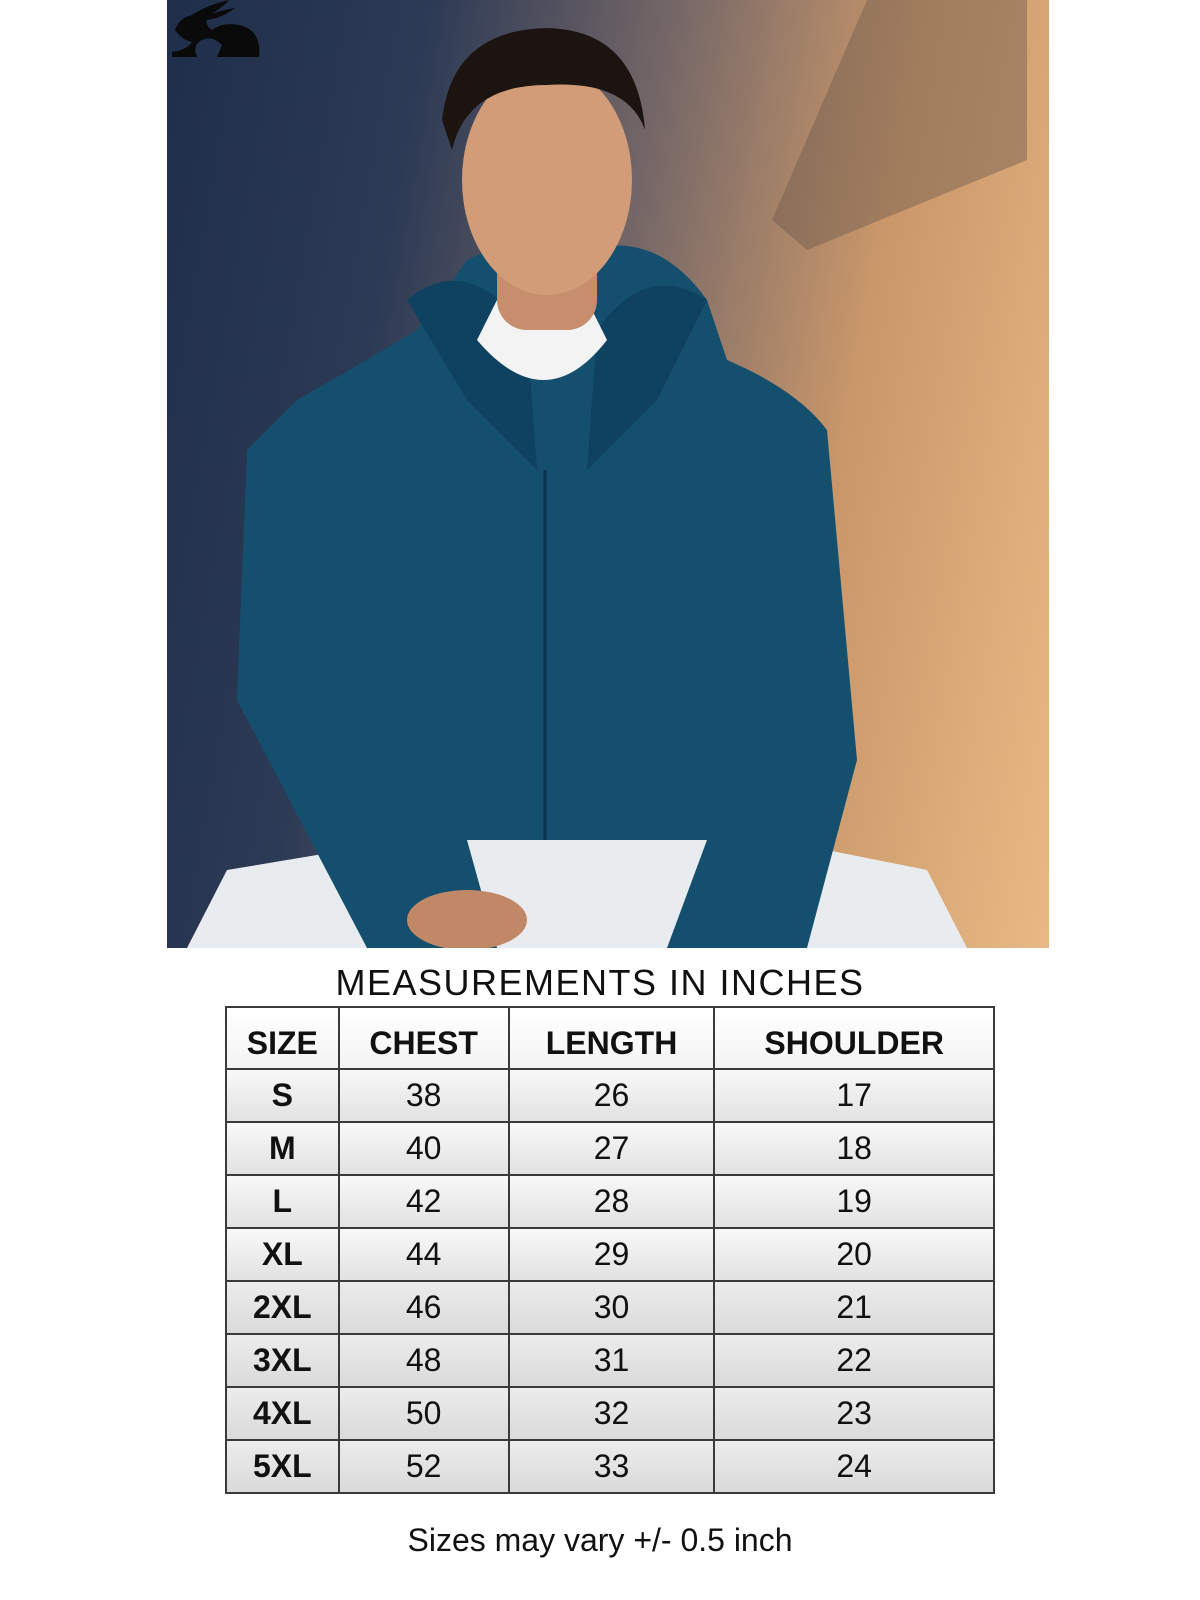  I want to click on cell-shoulder: 19, so click(854, 1201).